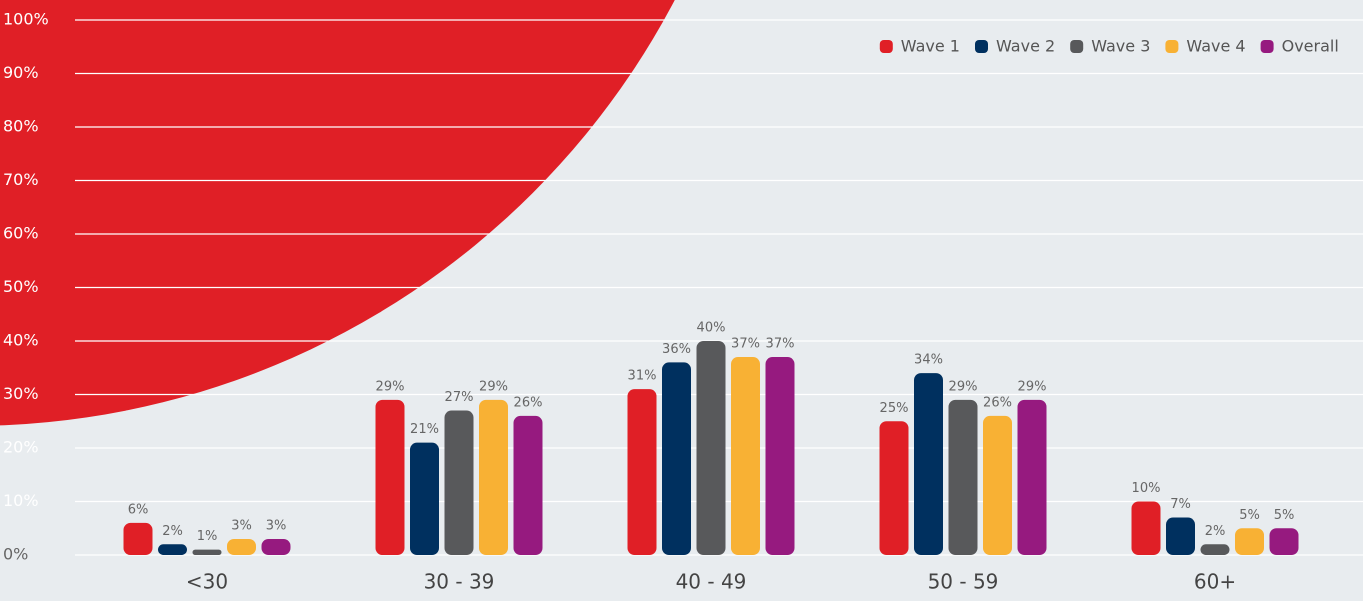  What do you see at coordinates (459, 582) in the screenshot?
I see `x-tick-label: 30 - 39` at bounding box center [459, 582].